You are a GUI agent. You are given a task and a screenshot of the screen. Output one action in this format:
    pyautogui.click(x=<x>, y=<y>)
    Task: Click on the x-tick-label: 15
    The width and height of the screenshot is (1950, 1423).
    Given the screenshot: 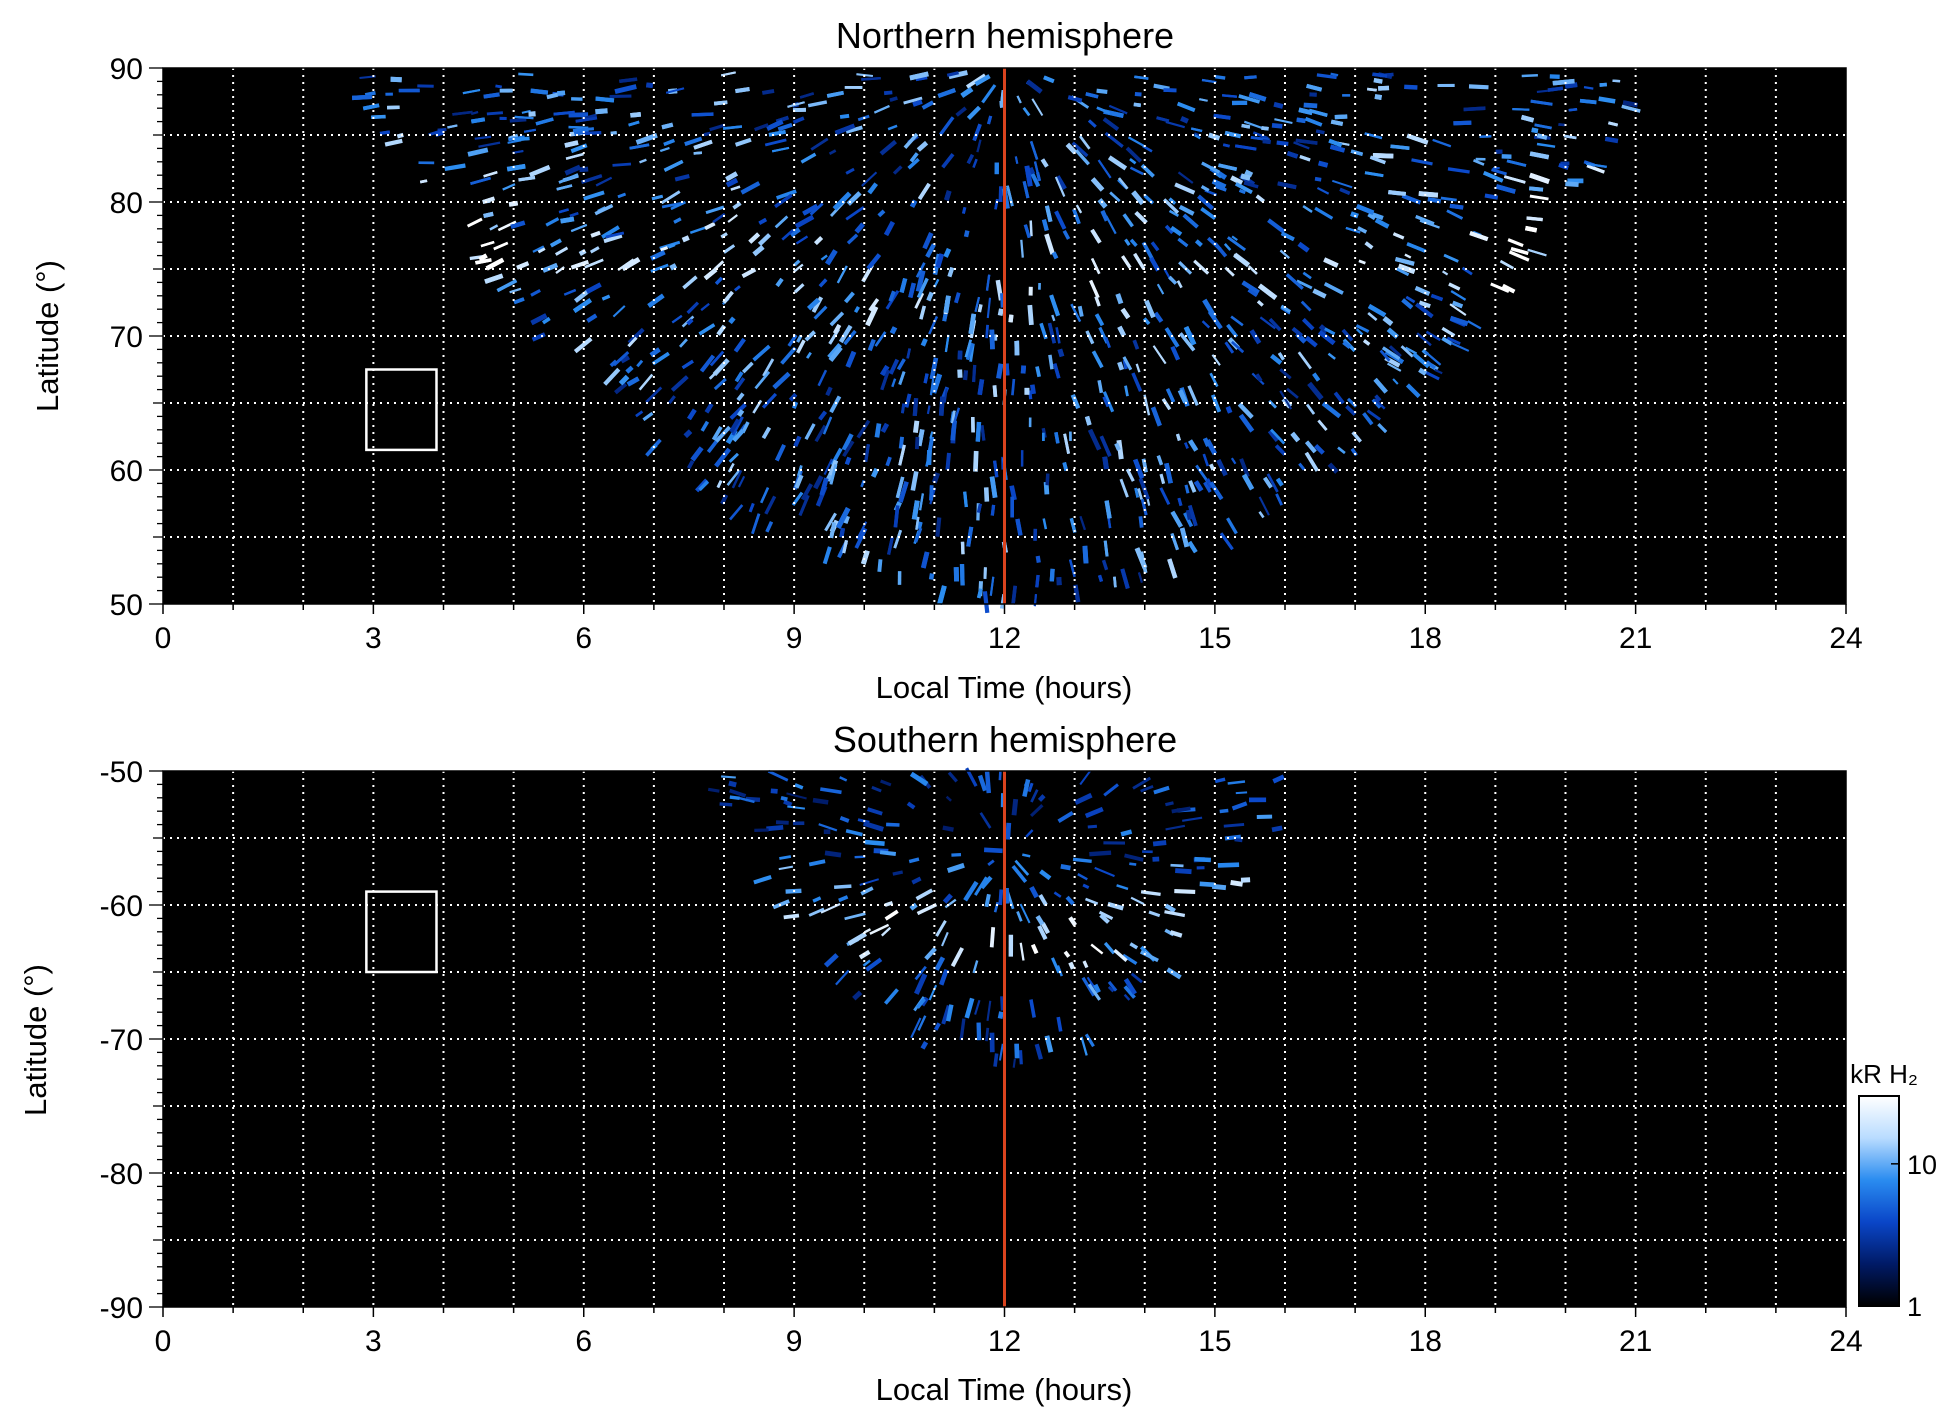 What is the action you would take?
    pyautogui.click(x=1214, y=638)
    